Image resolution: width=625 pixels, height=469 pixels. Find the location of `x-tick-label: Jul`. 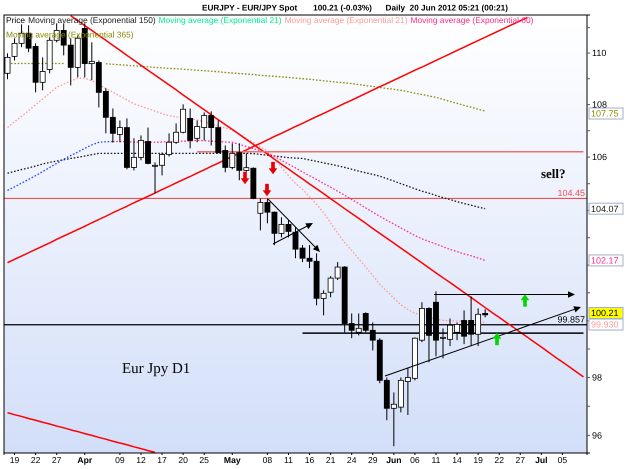

x-tick-label: Jul is located at coordinates (541, 460).